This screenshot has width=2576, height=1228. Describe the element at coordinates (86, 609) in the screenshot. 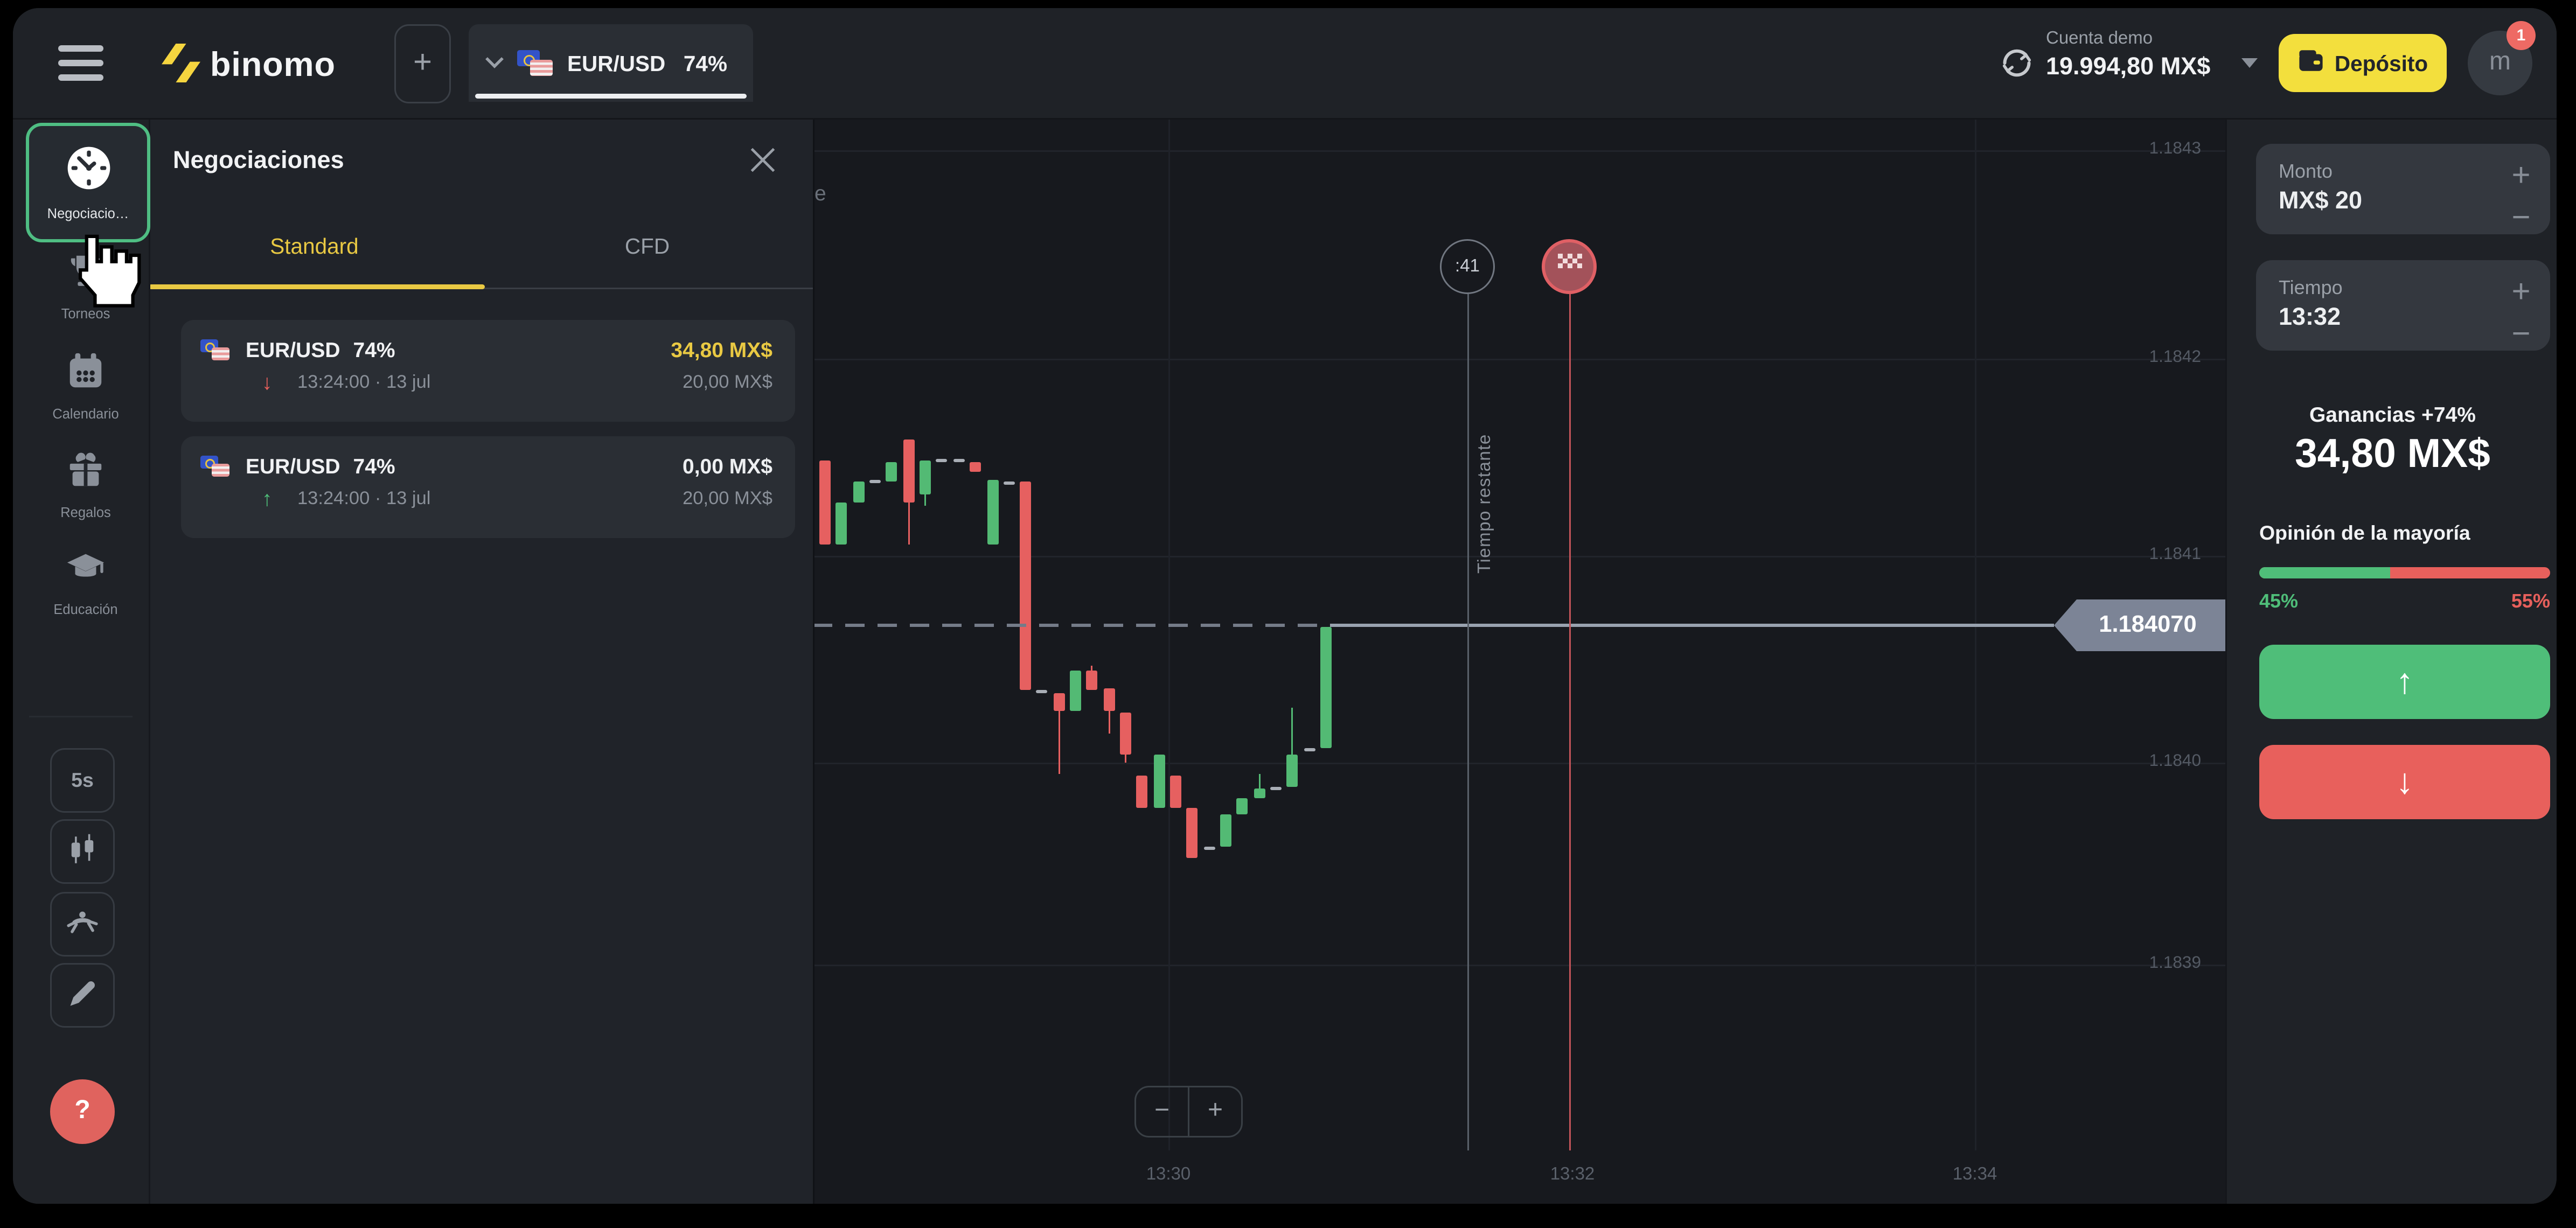

I see `sidebar-item-label: Educación` at that location.